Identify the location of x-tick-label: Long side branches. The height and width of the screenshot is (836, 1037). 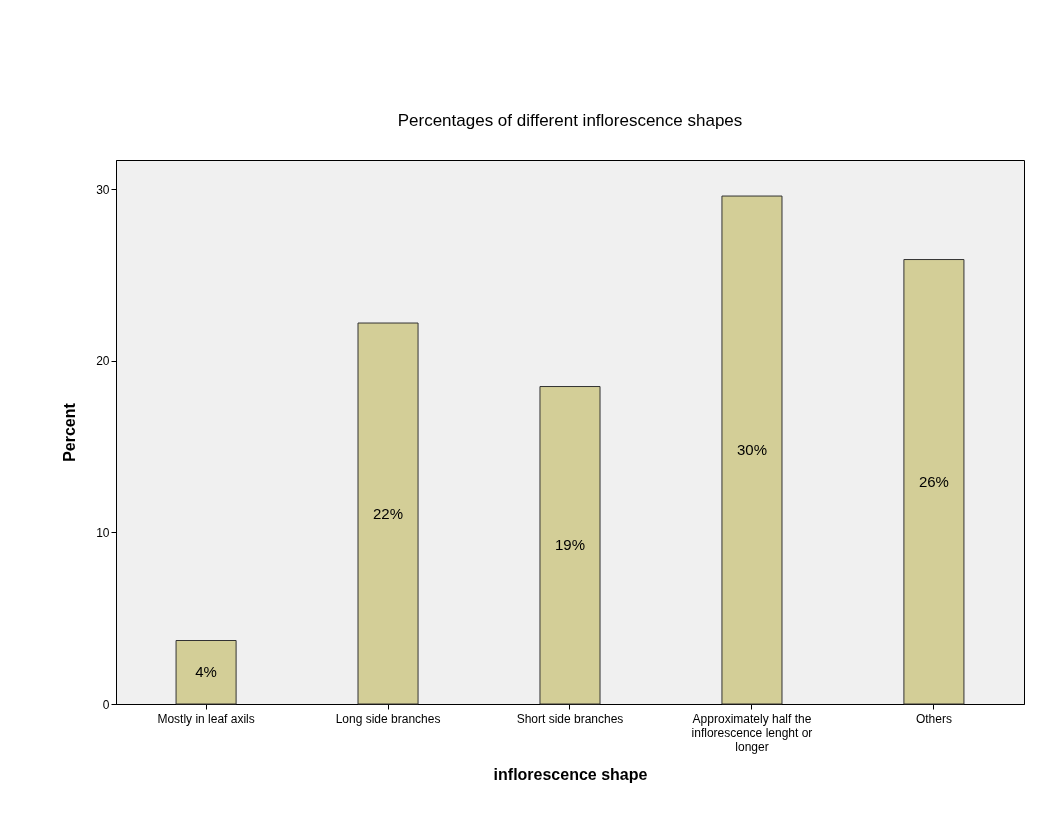
(388, 718).